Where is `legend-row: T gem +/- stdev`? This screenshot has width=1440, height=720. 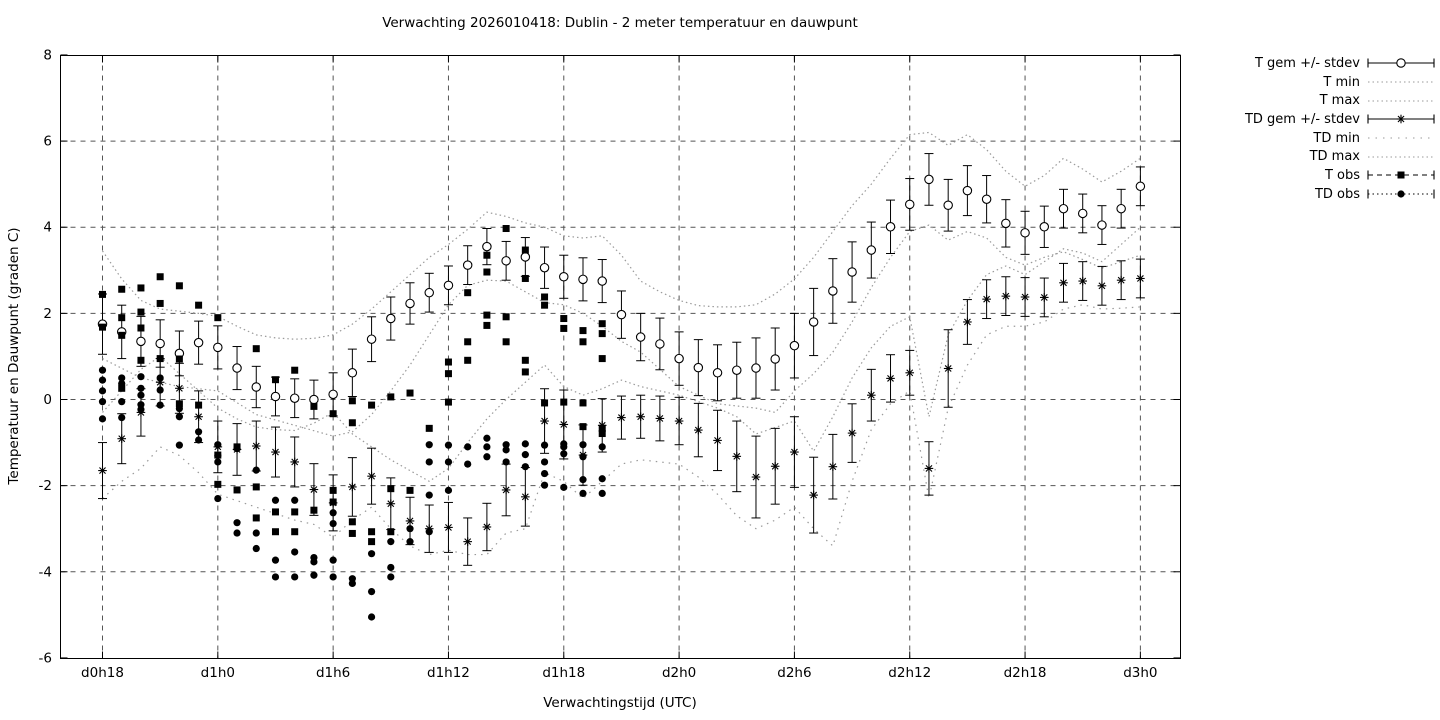 legend-row: T gem +/- stdev is located at coordinates (1286, 63).